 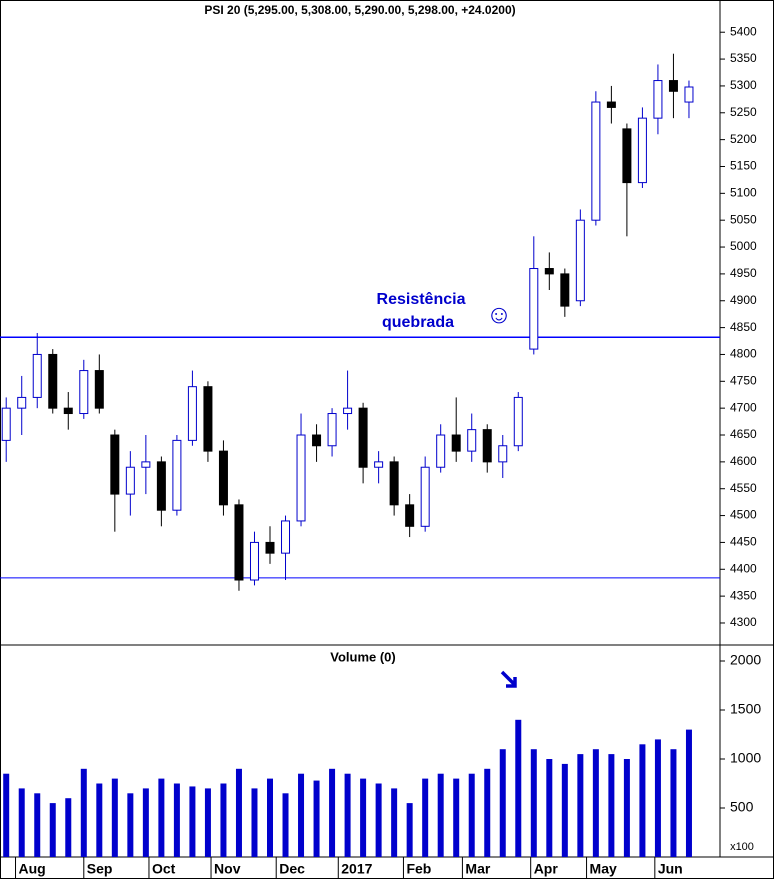 What do you see at coordinates (743, 595) in the screenshot?
I see `y-tick-label: 4350` at bounding box center [743, 595].